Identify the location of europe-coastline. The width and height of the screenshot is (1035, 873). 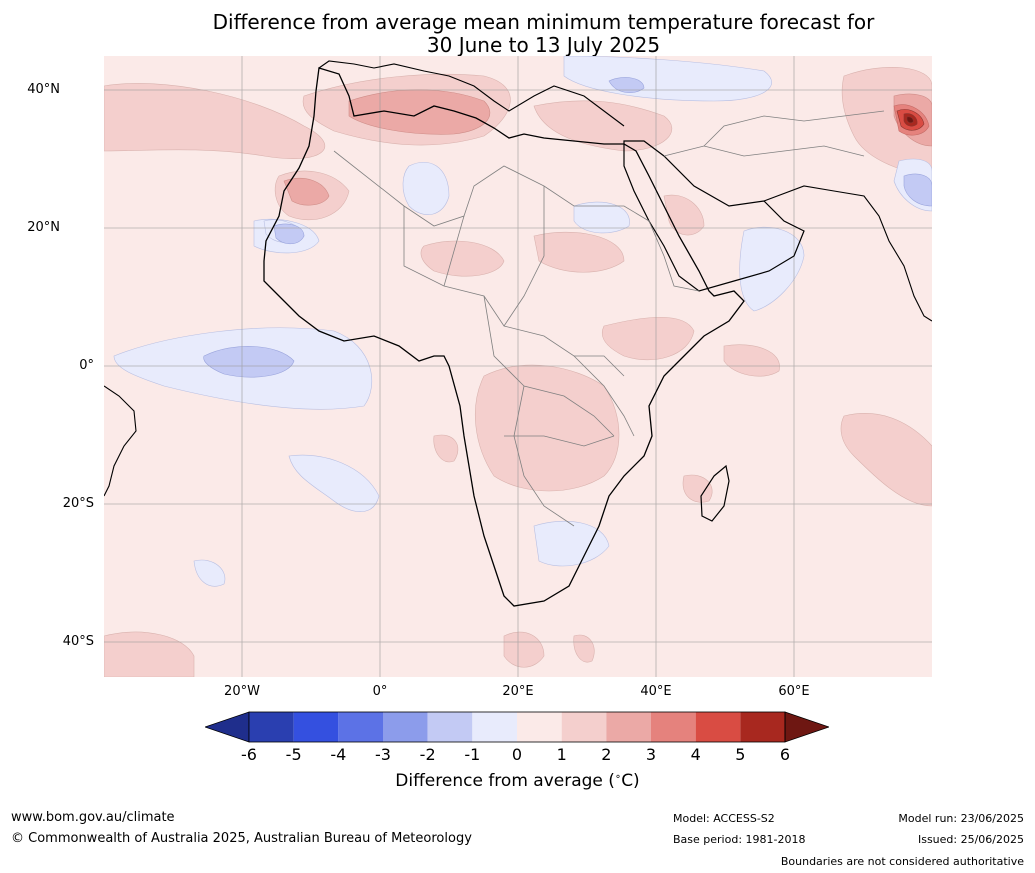
(471, 93).